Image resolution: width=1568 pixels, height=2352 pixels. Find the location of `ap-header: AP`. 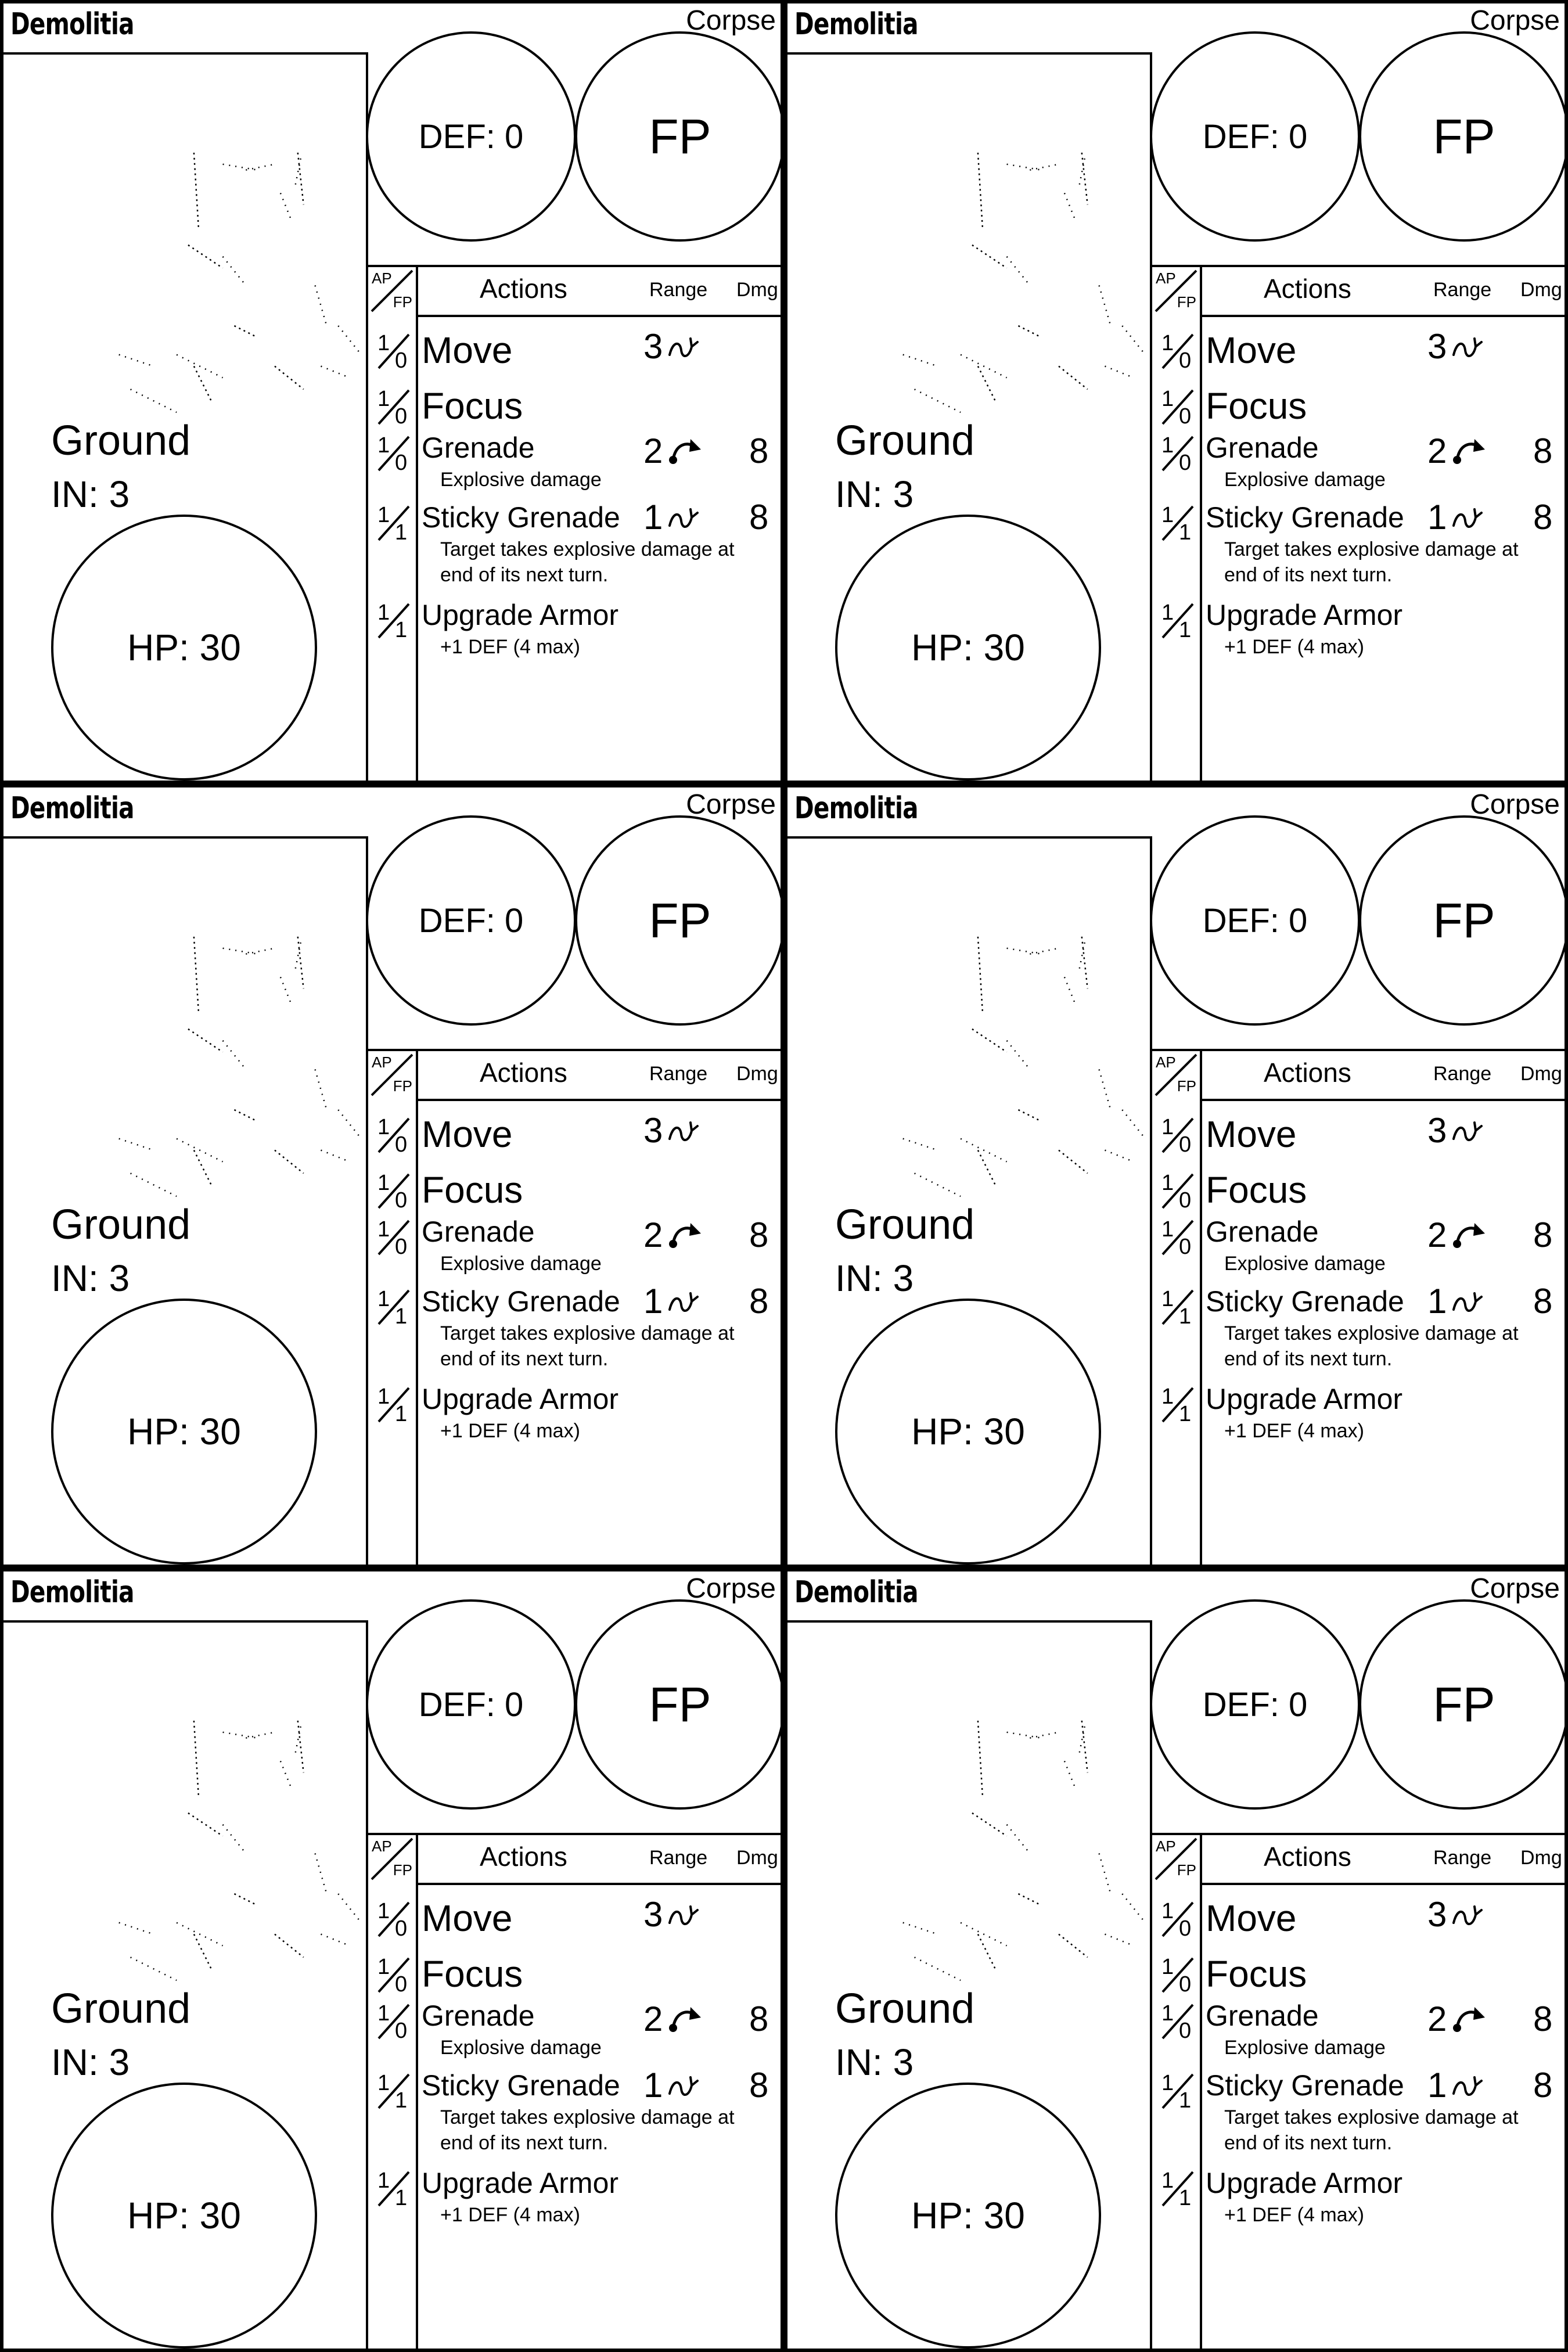

ap-header: AP is located at coordinates (1166, 1846).